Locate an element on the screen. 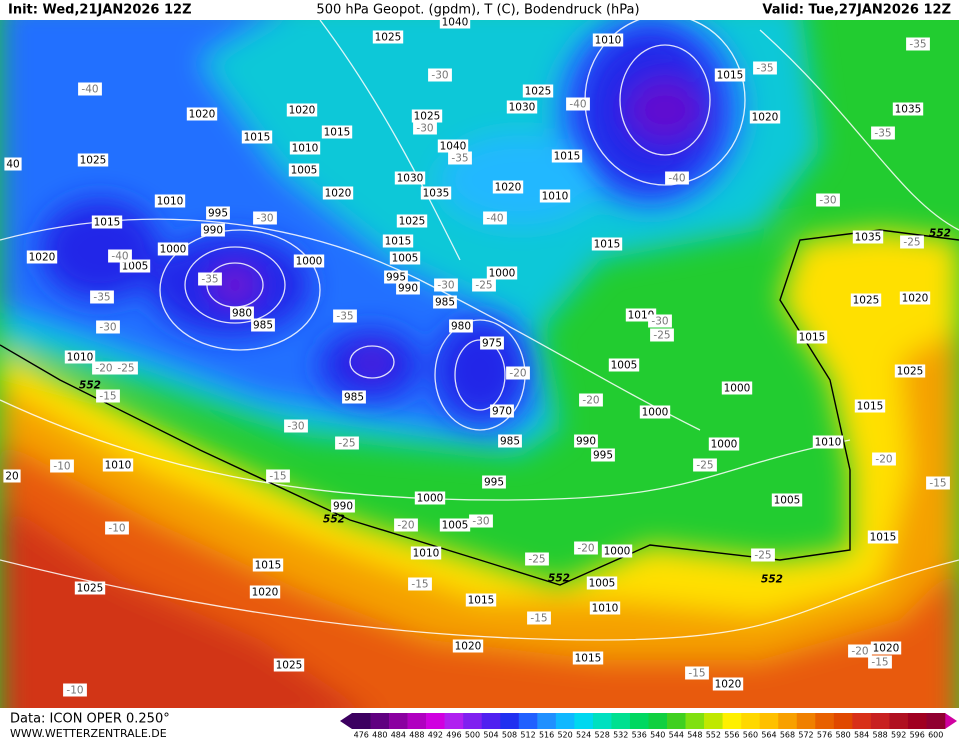  edge-label-box is located at coordinates (13, 164).